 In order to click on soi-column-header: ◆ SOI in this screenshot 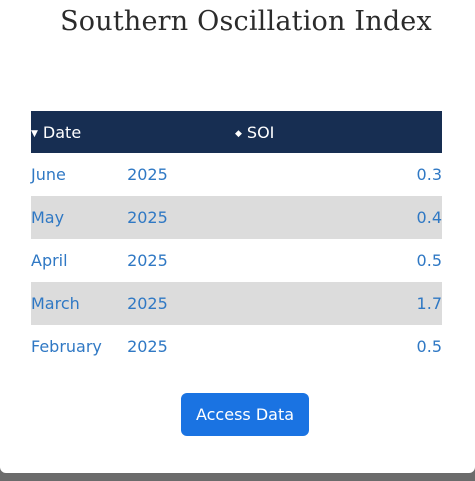, I will do `click(338, 132)`.